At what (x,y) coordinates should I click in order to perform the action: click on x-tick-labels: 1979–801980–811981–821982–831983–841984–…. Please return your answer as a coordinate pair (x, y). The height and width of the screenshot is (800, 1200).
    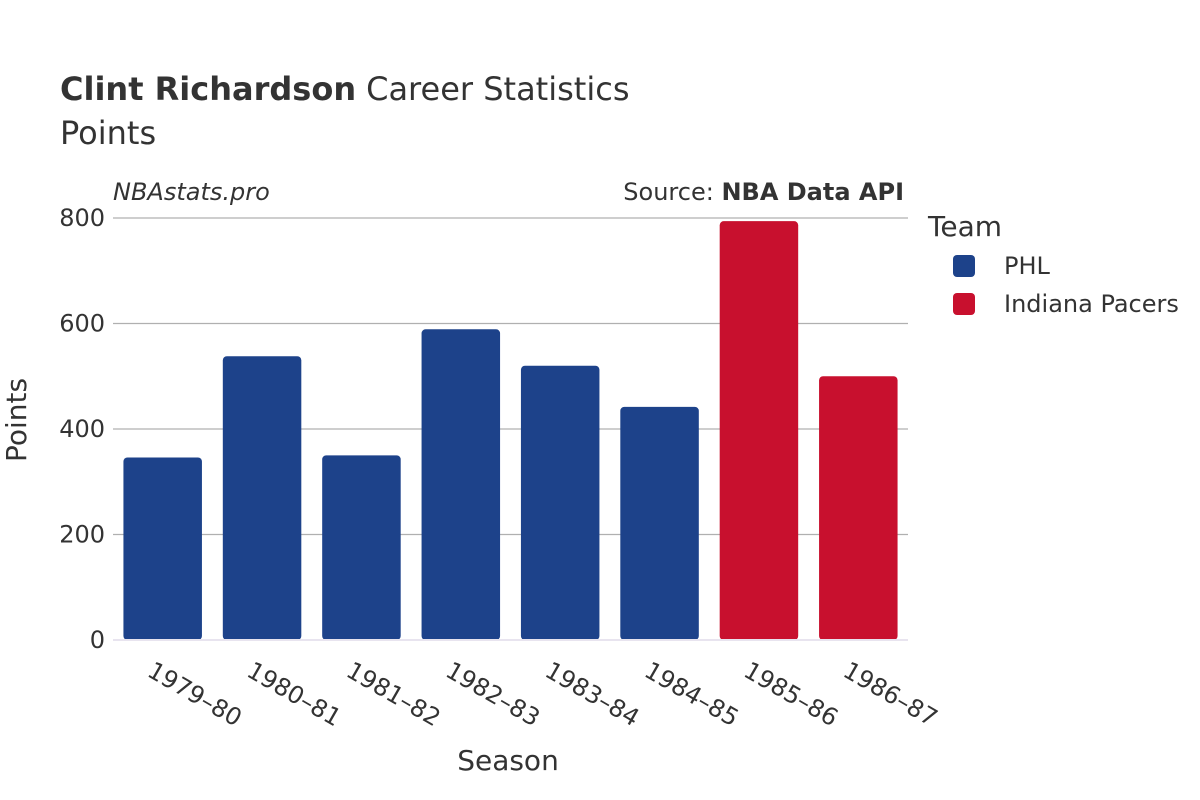
    Looking at the image, I should click on (542, 694).